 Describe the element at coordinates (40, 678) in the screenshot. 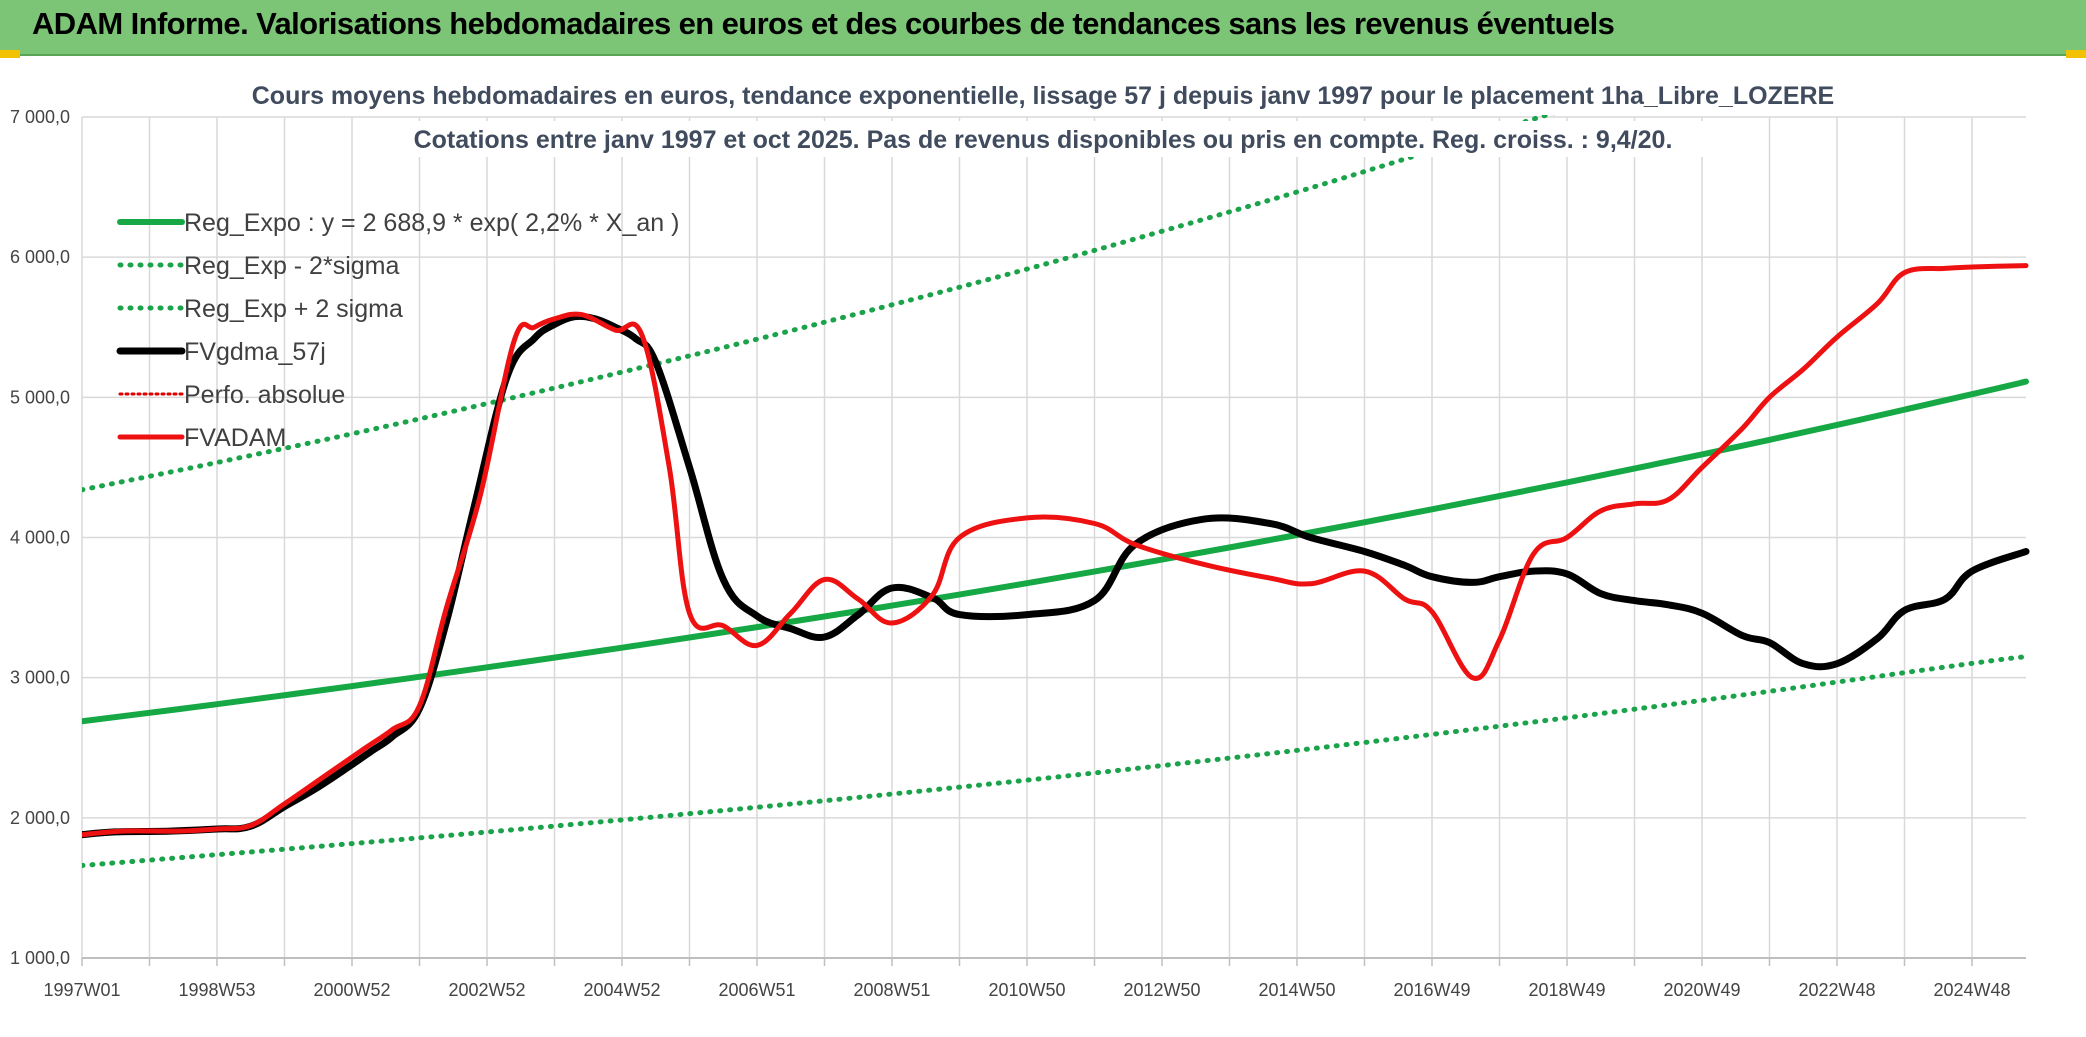

I see `y-tick-label: 3 000,0` at that location.